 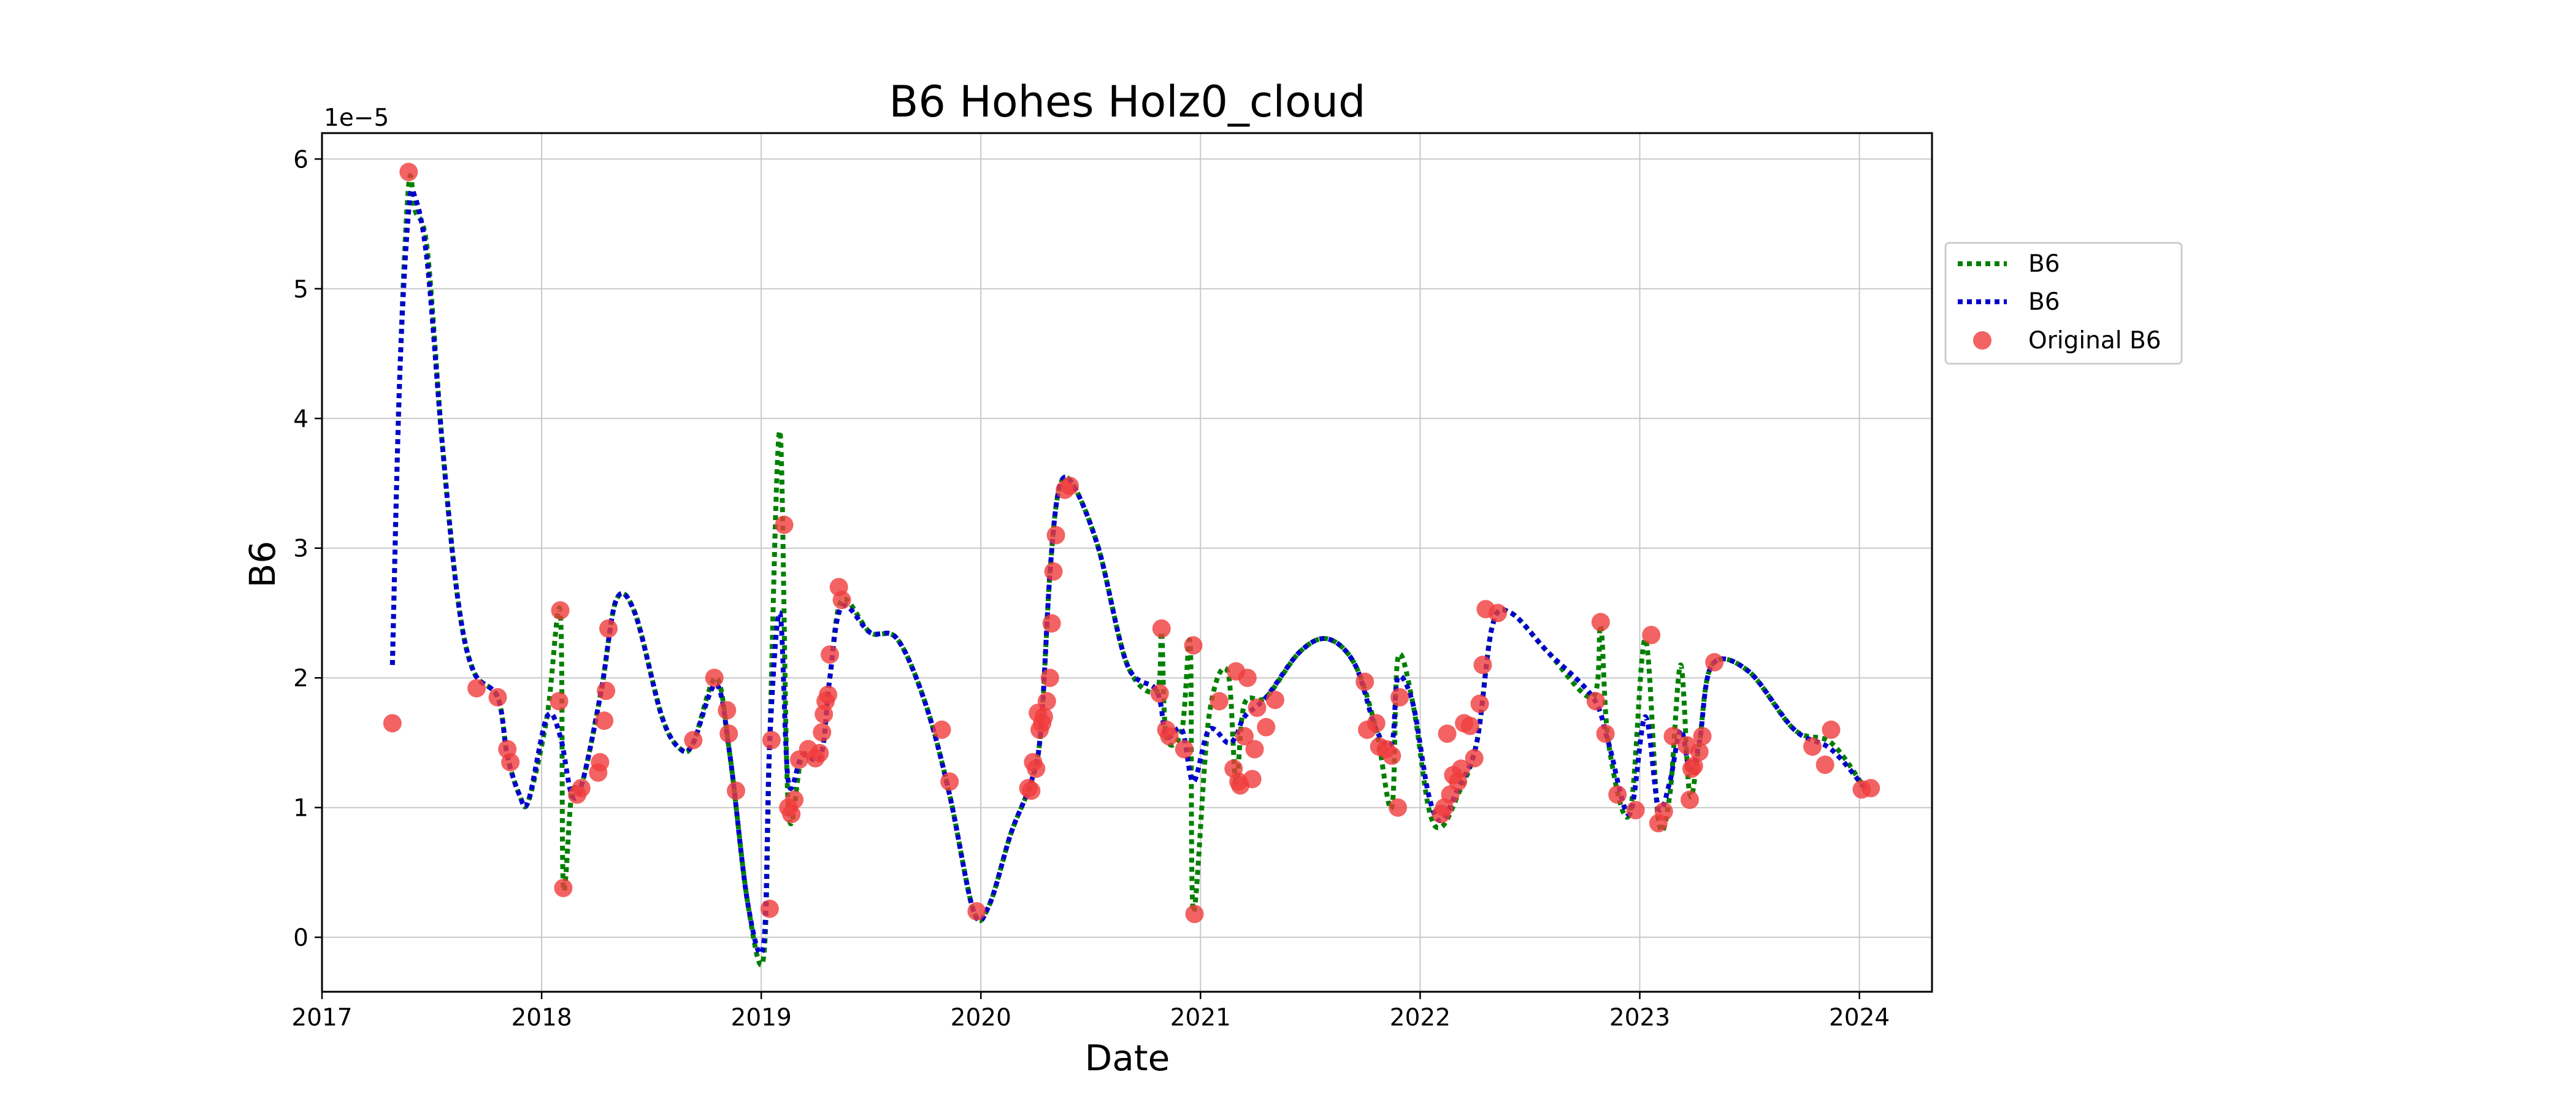 I want to click on legend-label-green: B6, so click(x=2044, y=264).